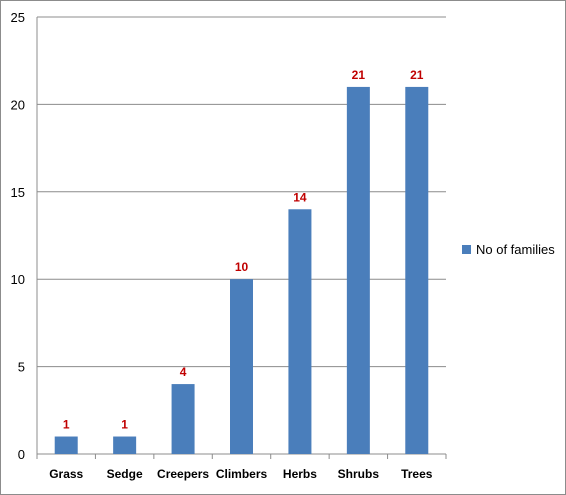 The image size is (566, 495). What do you see at coordinates (18, 104) in the screenshot?
I see `y-tick-label: 20` at bounding box center [18, 104].